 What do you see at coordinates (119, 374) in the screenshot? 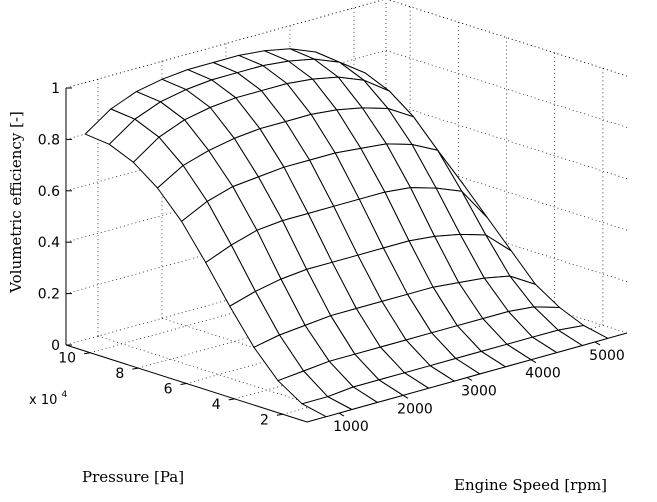
I see `y-tick-label: 8` at bounding box center [119, 374].